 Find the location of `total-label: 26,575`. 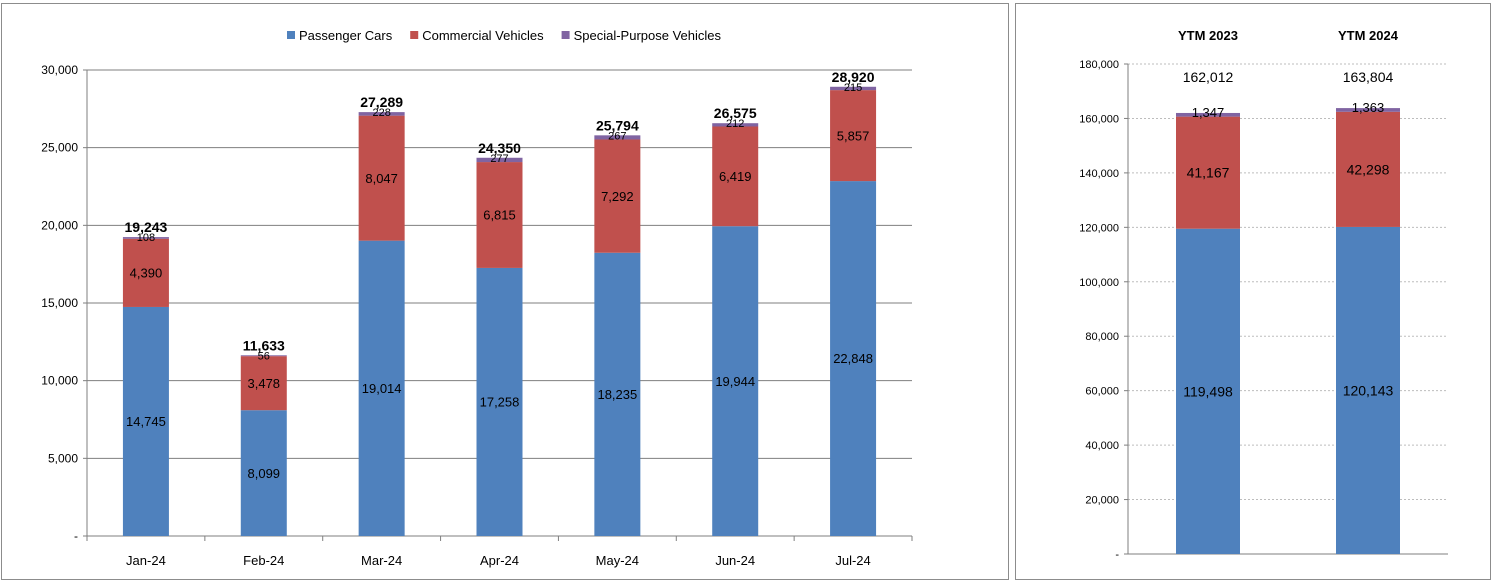

total-label: 26,575 is located at coordinates (735, 113).